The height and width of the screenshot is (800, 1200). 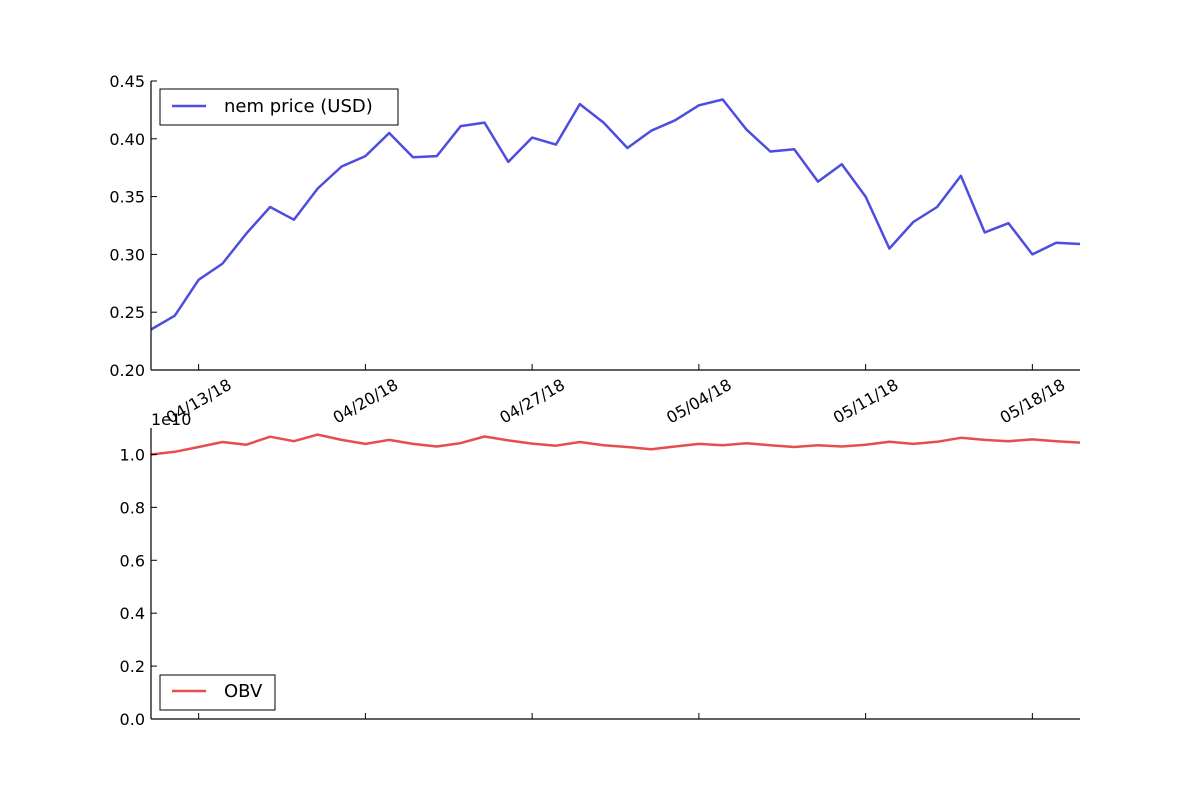 I want to click on obv-y-tick-label: 1.0, so click(x=132, y=454).